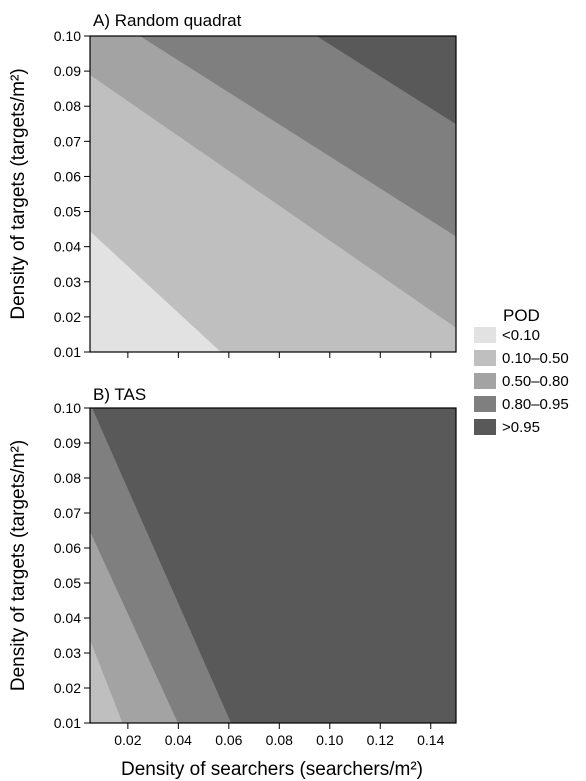  I want to click on panel-b-title: B) TAS, so click(119, 394).